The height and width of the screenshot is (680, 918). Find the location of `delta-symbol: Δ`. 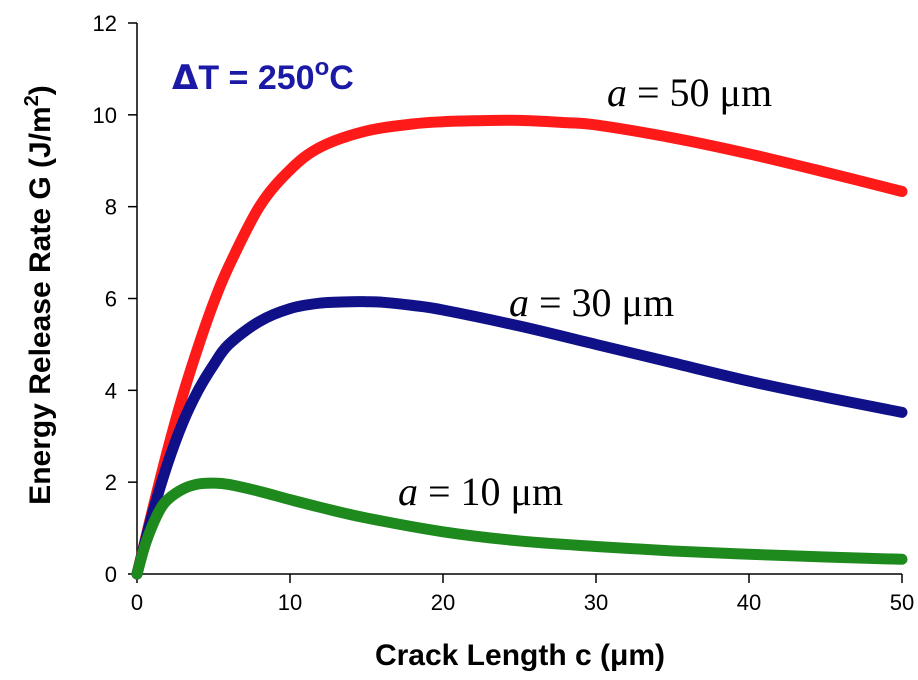

delta-symbol: Δ is located at coordinates (185, 78).